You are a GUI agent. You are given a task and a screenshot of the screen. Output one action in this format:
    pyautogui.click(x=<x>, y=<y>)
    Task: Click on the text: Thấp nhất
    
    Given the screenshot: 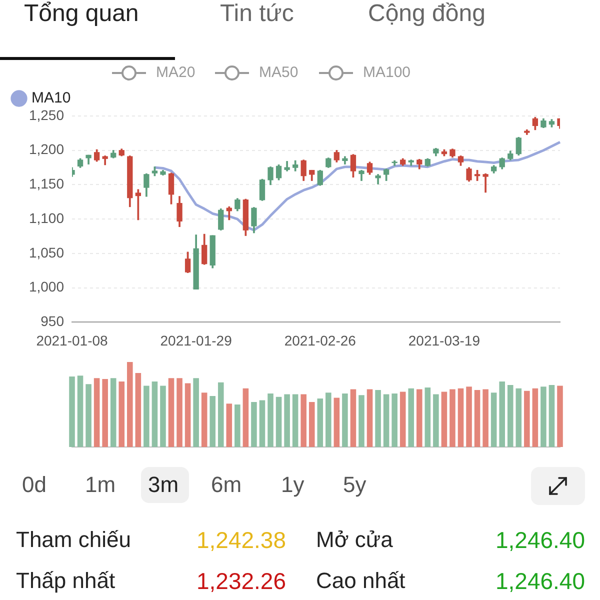 What is the action you would take?
    pyautogui.click(x=66, y=581)
    